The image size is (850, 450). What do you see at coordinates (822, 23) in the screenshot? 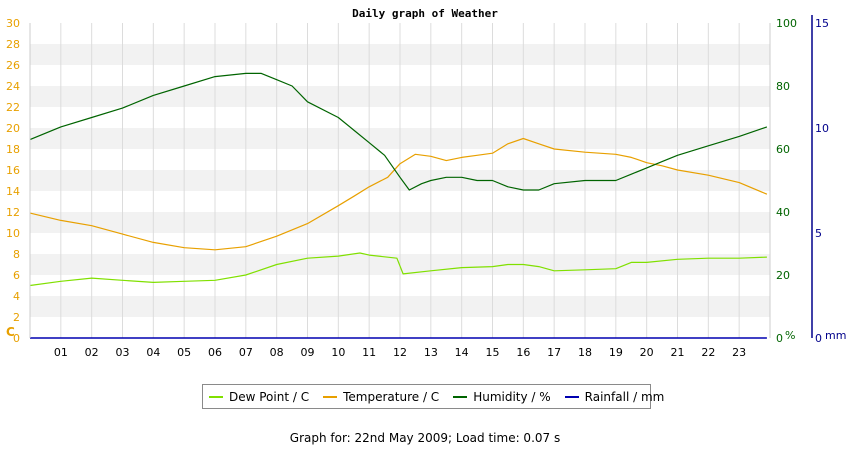
I see `rain-axis-tick-label: 15` at bounding box center [822, 23].